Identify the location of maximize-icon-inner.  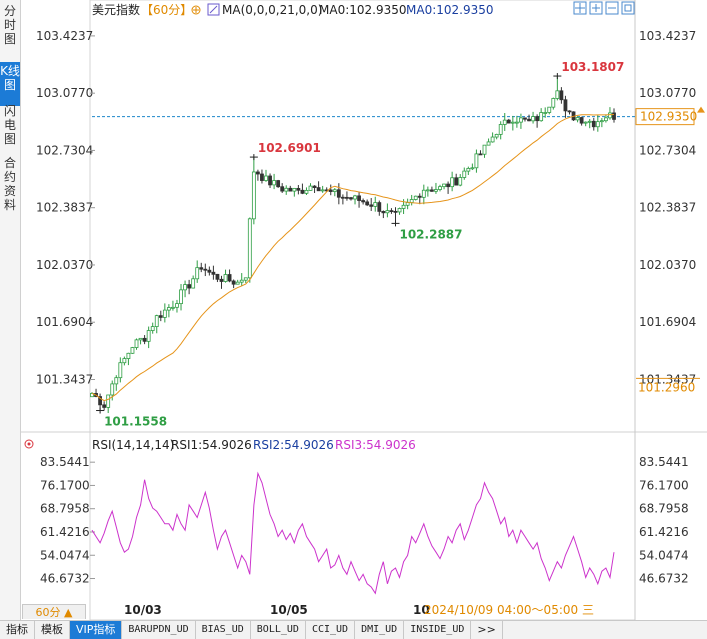
(628, 8).